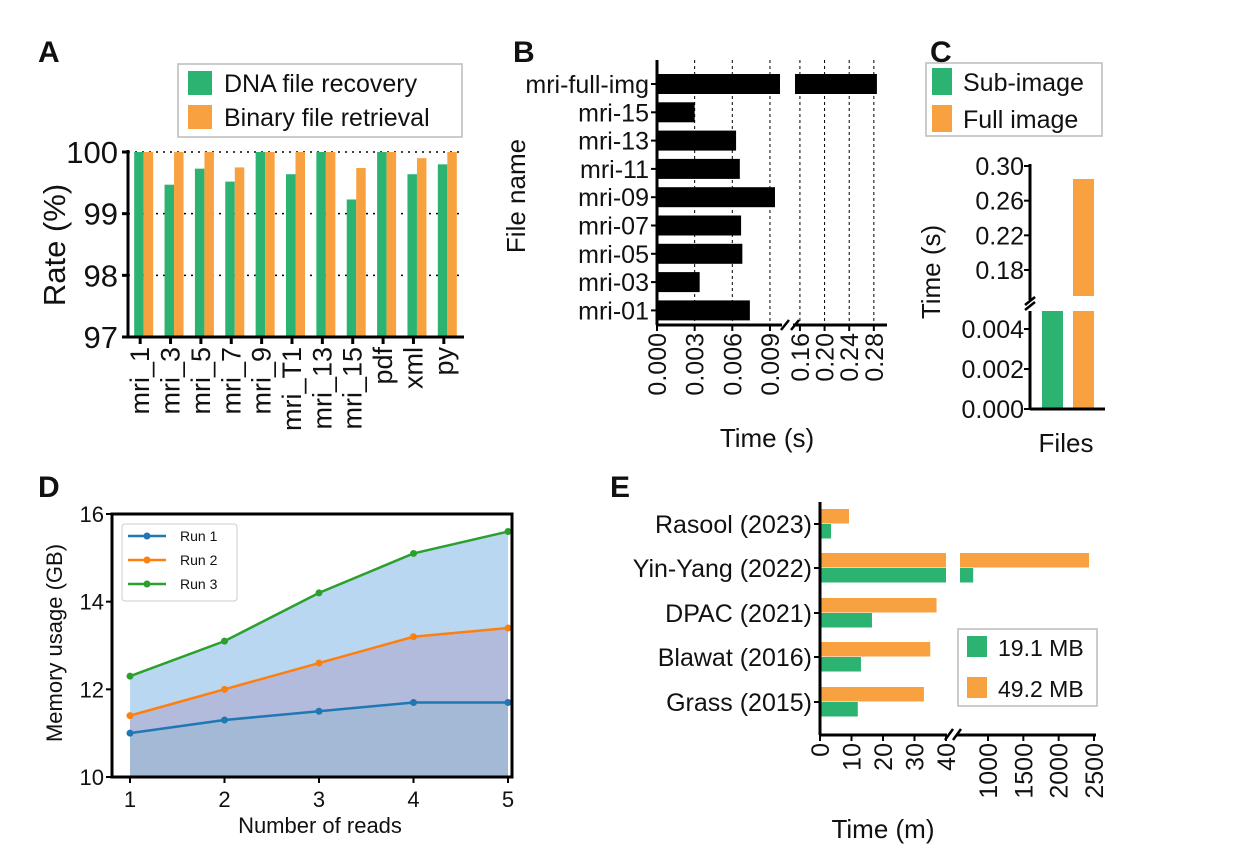 This screenshot has height=867, width=1256. What do you see at coordinates (413, 368) in the screenshot?
I see `x-tick-label: xml` at bounding box center [413, 368].